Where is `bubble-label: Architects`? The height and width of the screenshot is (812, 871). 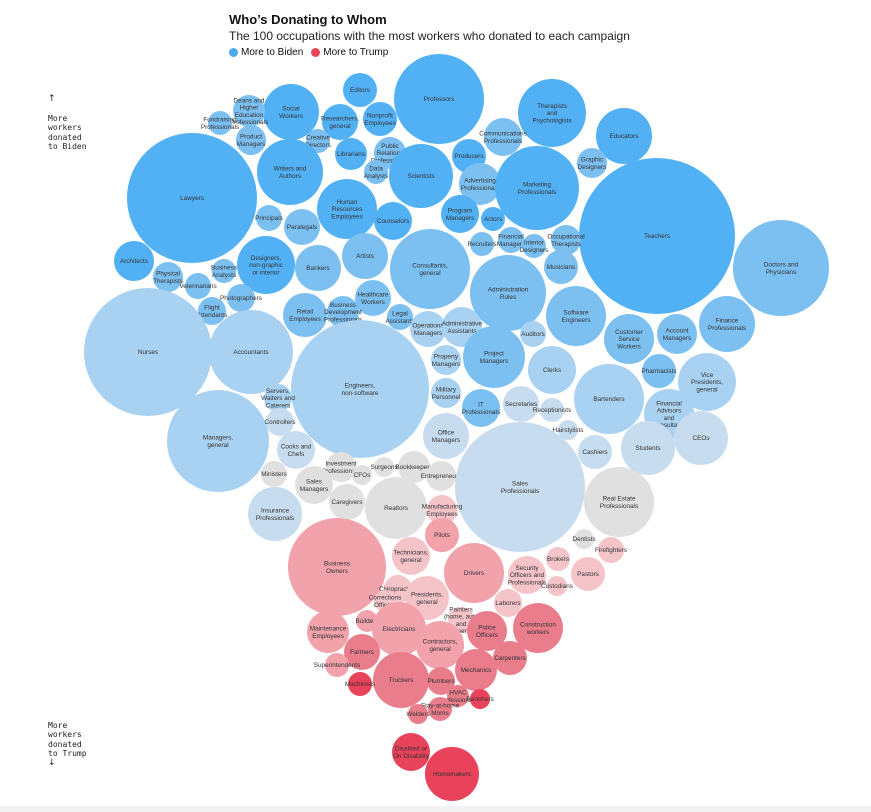 bubble-label: Architects is located at coordinates (134, 261).